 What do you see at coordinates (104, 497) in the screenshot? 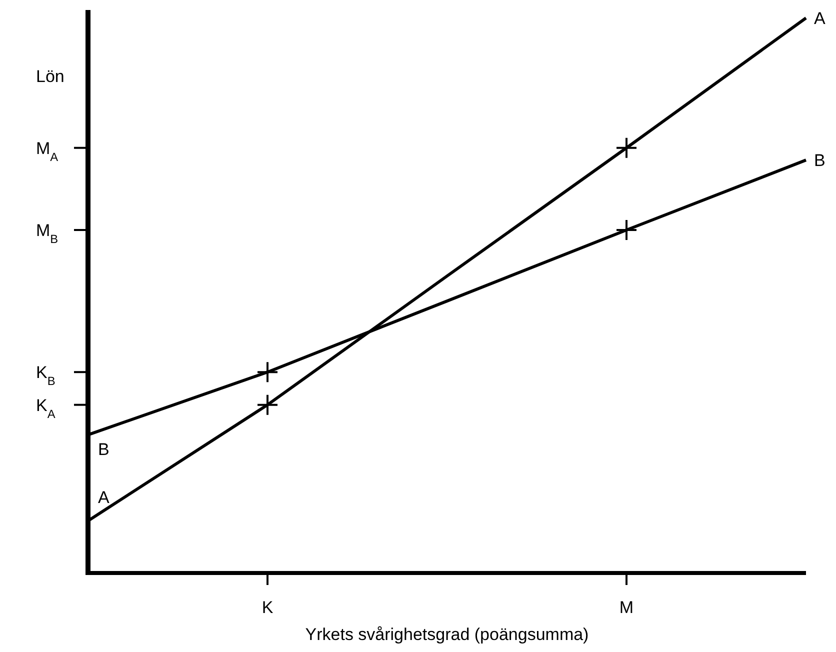
I see `series-label: A` at bounding box center [104, 497].